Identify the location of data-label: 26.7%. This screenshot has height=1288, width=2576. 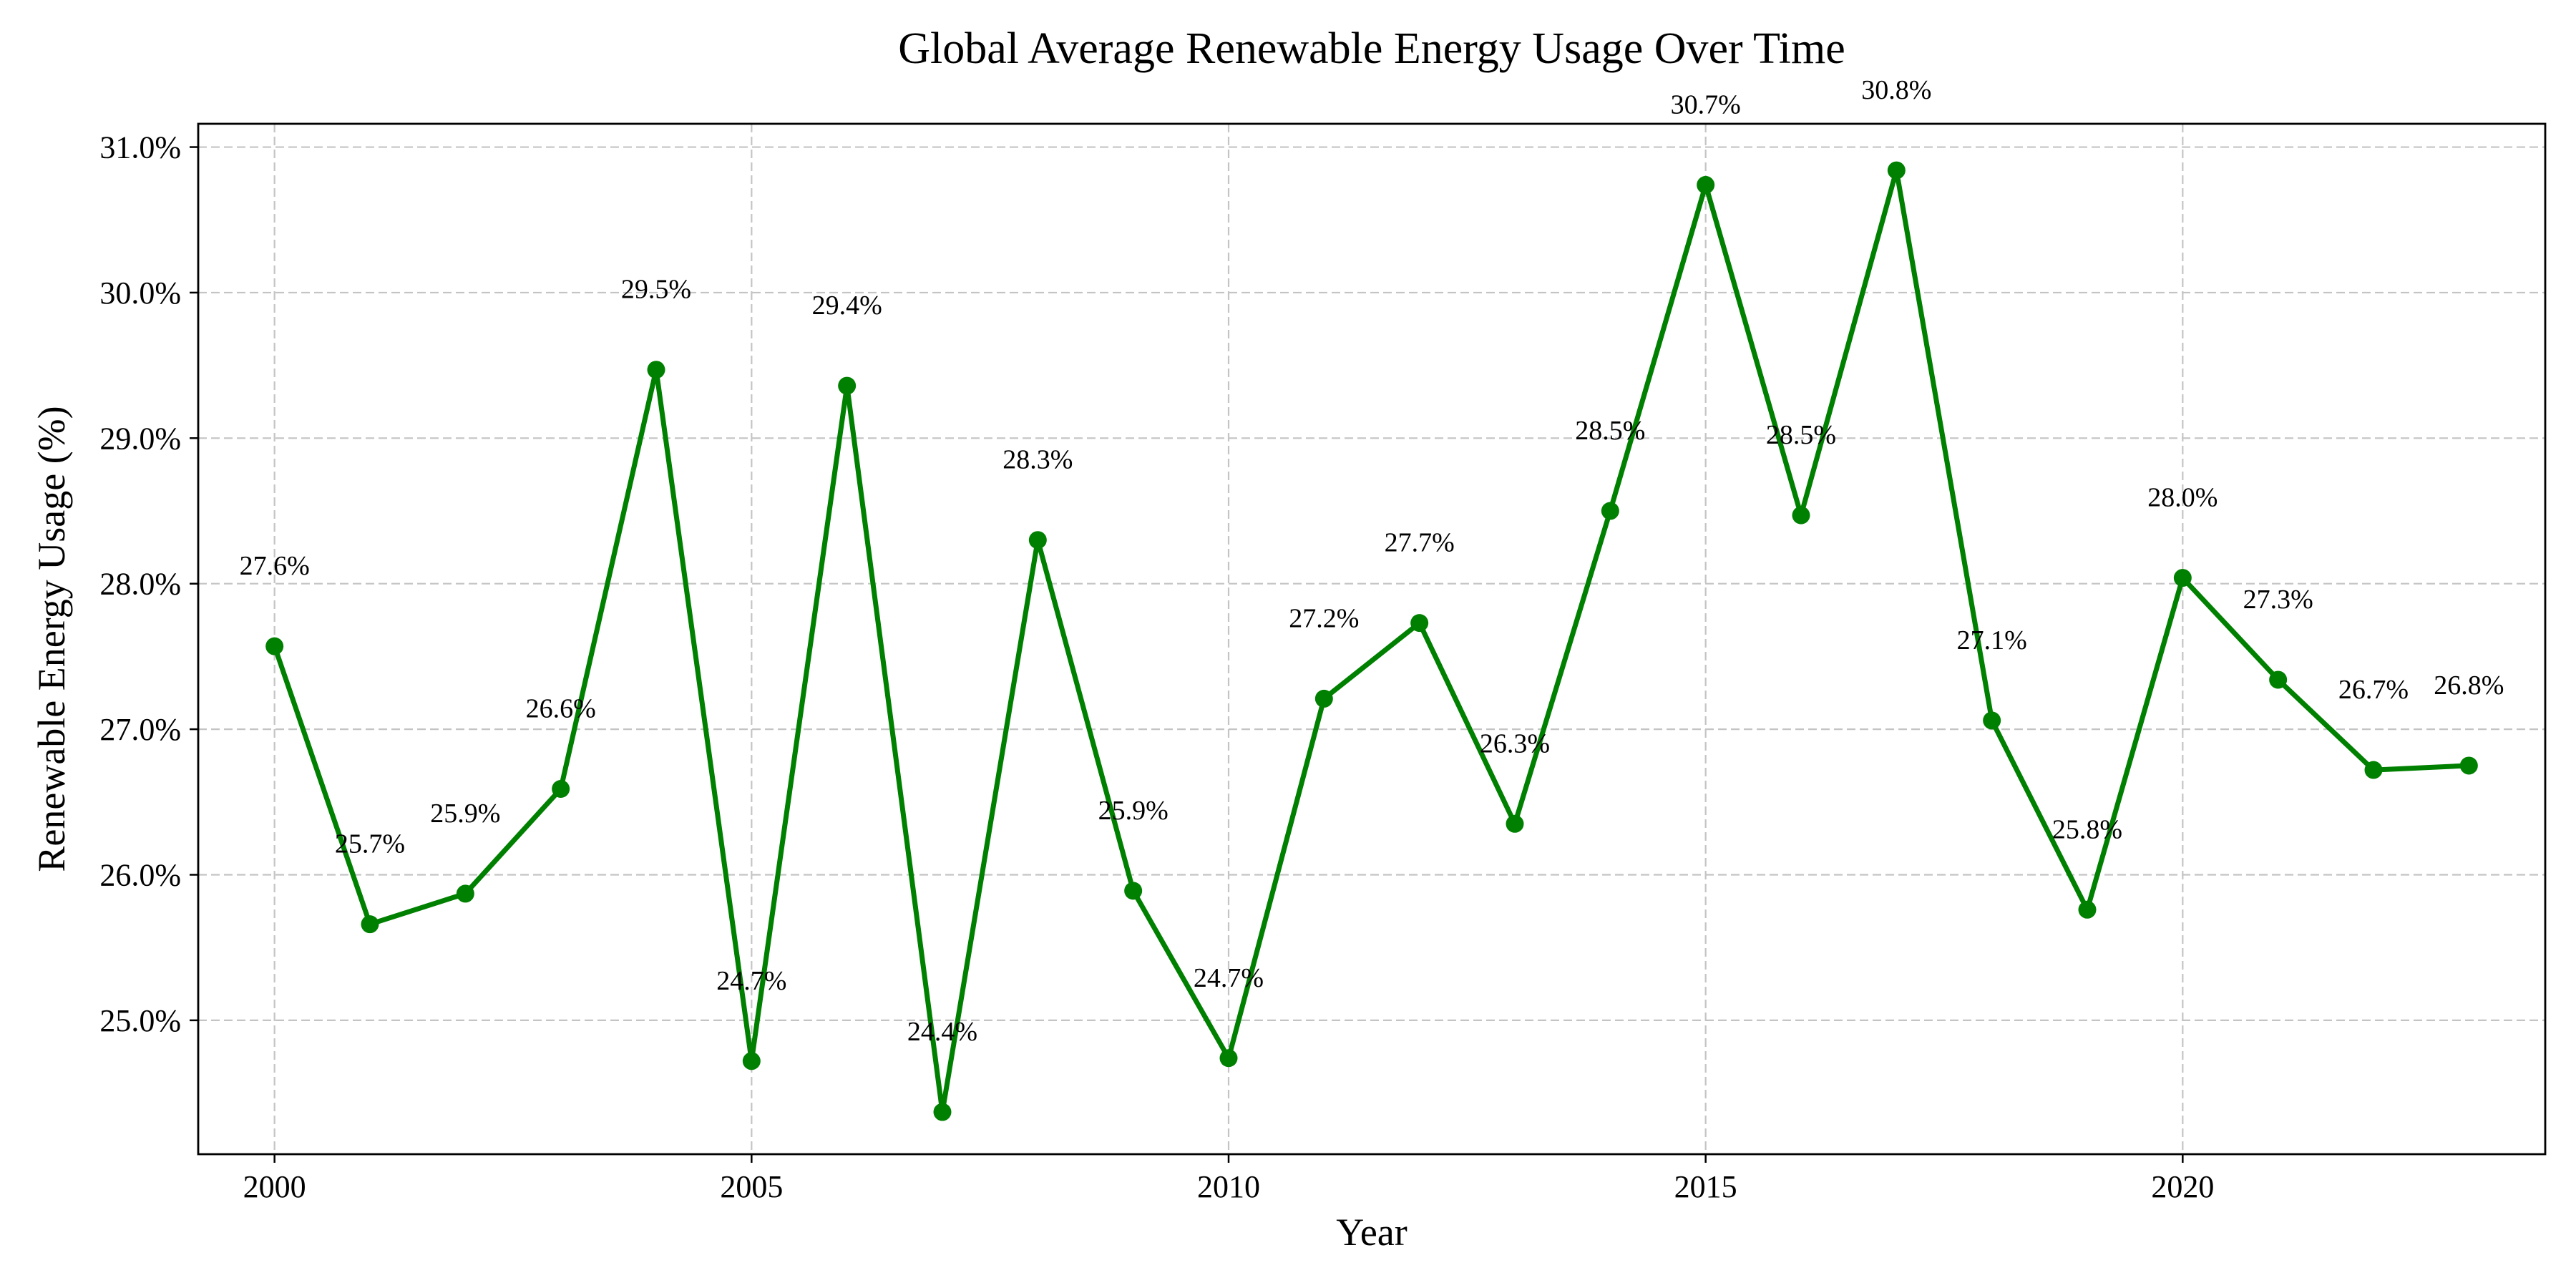
(2373, 690).